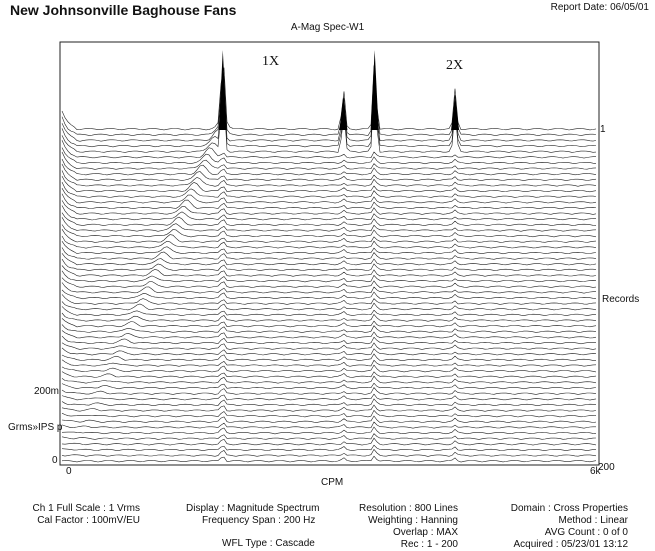  I want to click on report-title: New Johnsonville Baghouse Fans, so click(123, 10).